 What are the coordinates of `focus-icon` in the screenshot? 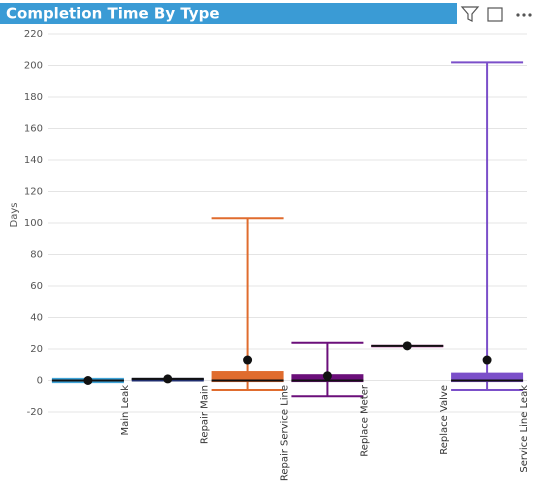 It's located at (495, 14).